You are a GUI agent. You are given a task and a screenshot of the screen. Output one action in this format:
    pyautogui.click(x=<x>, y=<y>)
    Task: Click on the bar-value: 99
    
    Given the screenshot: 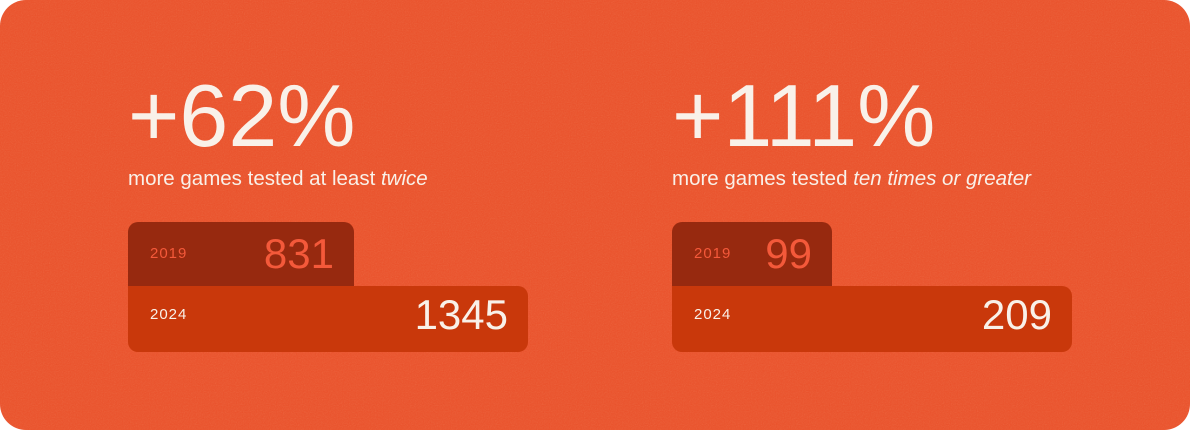 What is the action you would take?
    pyautogui.click(x=788, y=253)
    